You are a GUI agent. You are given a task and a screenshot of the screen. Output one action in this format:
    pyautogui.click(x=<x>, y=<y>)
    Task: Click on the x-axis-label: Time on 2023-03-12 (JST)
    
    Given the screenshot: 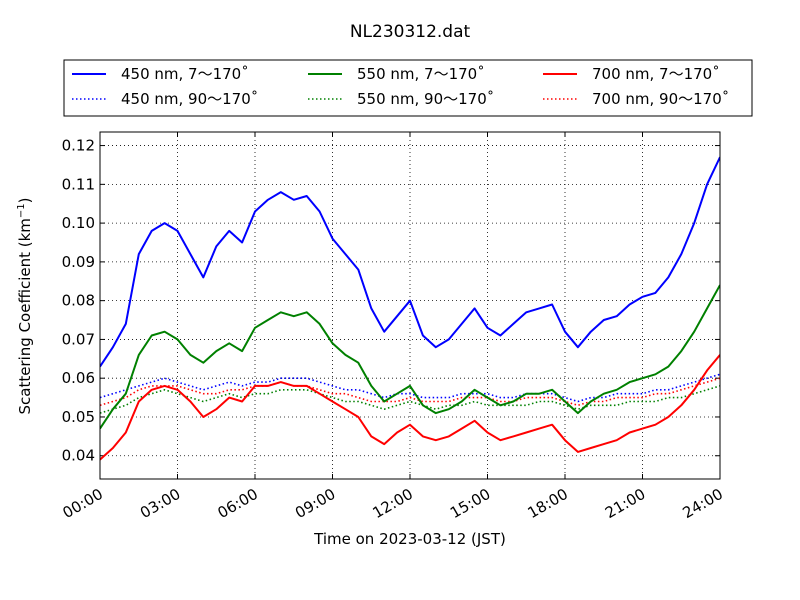 What is the action you would take?
    pyautogui.click(x=409, y=539)
    